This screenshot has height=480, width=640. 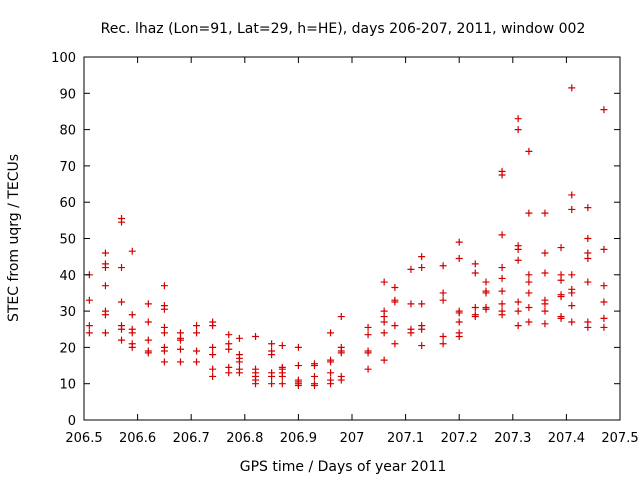 What do you see at coordinates (67, 385) in the screenshot?
I see `y-tick-label: 10` at bounding box center [67, 385].